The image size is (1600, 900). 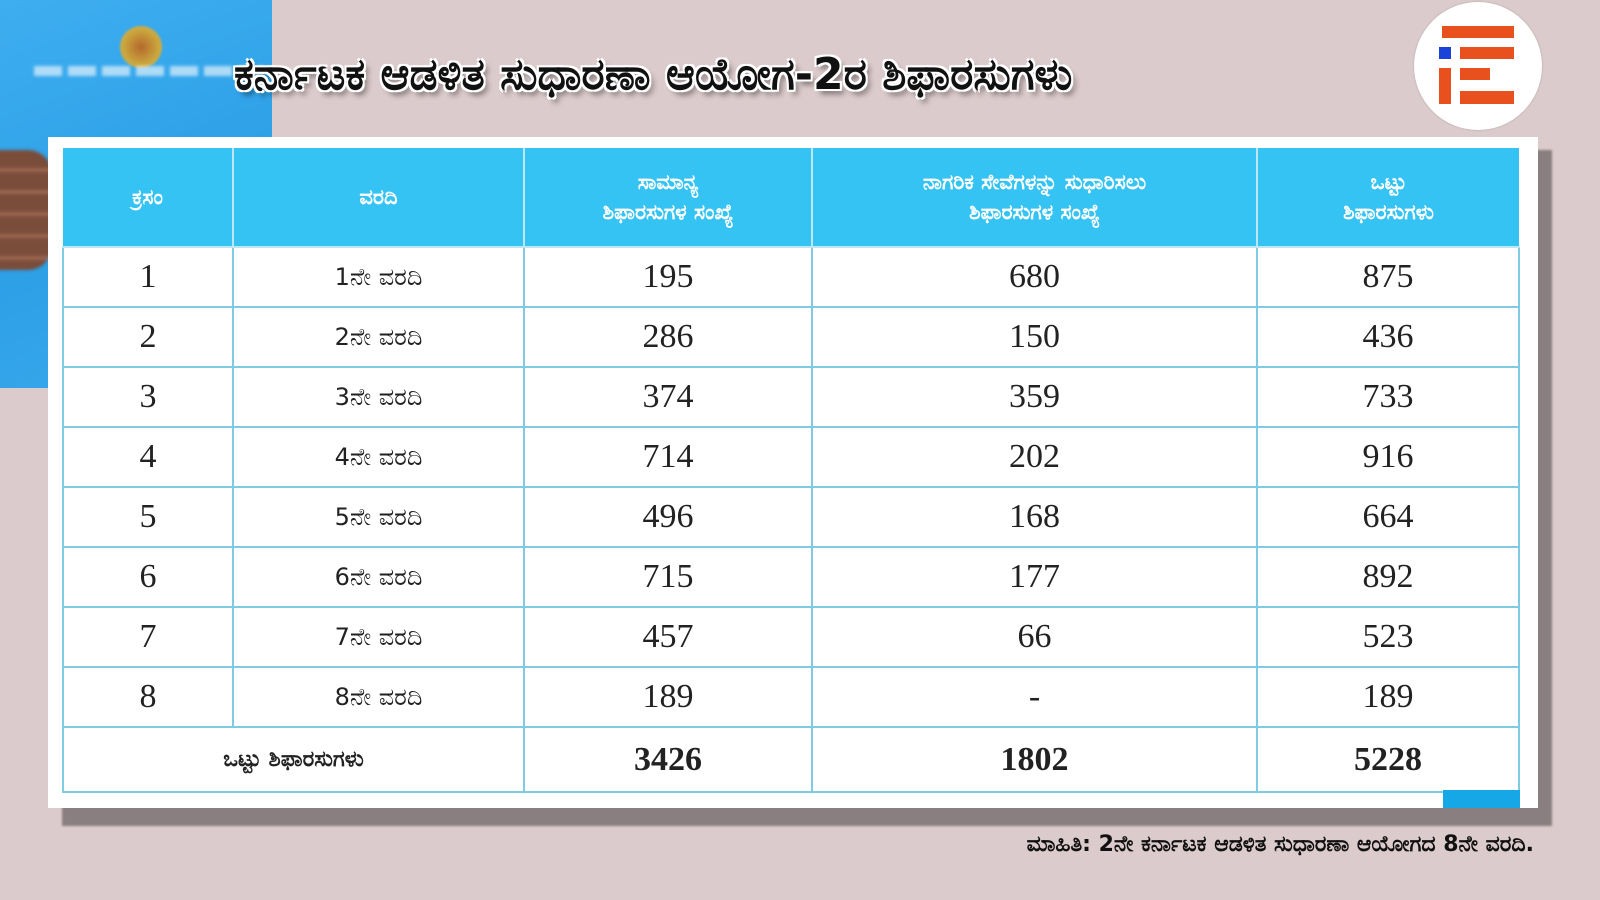 What do you see at coordinates (668, 337) in the screenshot?
I see `cell-general: 286` at bounding box center [668, 337].